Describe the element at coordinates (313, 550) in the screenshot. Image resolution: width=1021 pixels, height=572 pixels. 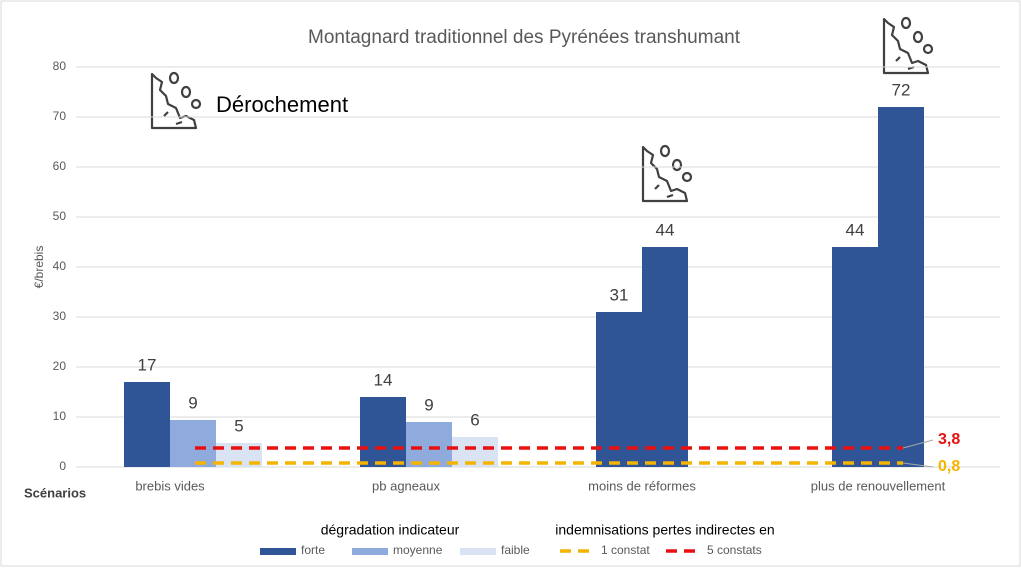
I see `legend-label: forte` at that location.